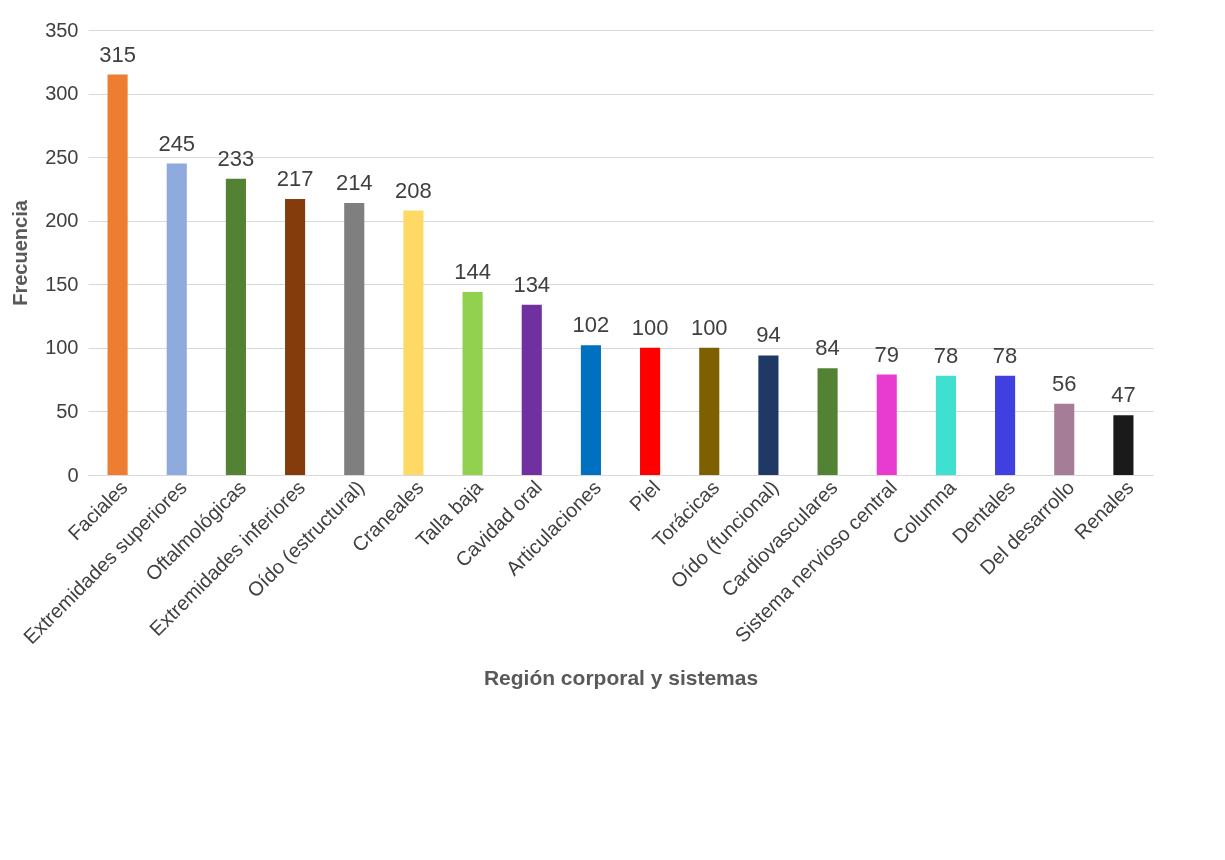 This screenshot has width=1225, height=860. I want to click on y-tick-label: 250, so click(62, 156).